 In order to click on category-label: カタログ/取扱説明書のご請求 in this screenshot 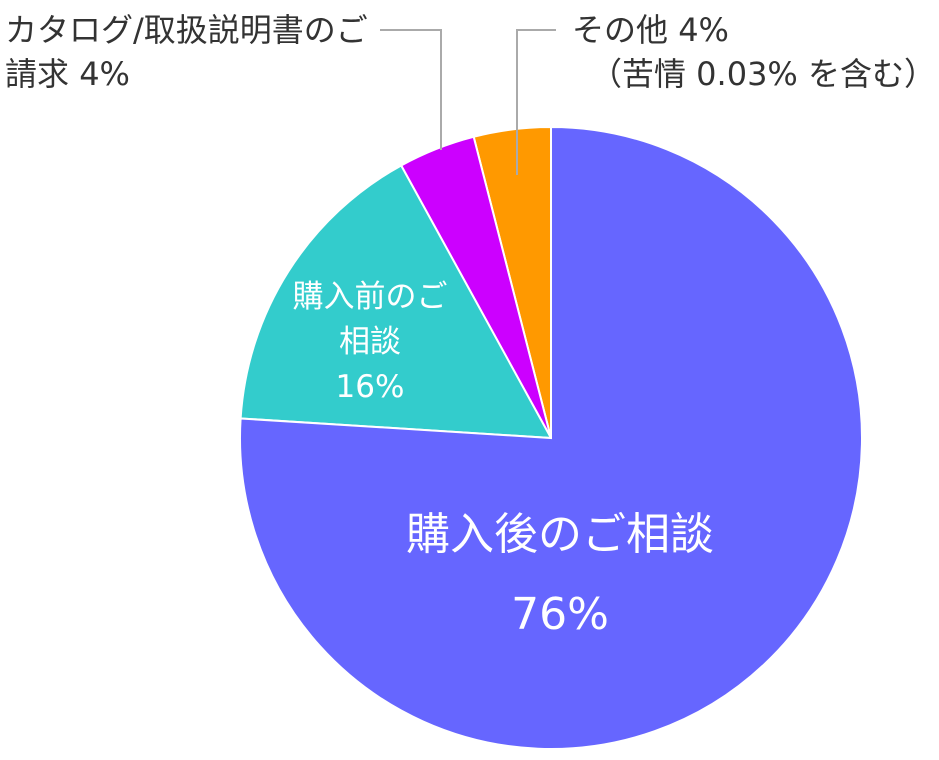, I will do `click(186, 52)`.